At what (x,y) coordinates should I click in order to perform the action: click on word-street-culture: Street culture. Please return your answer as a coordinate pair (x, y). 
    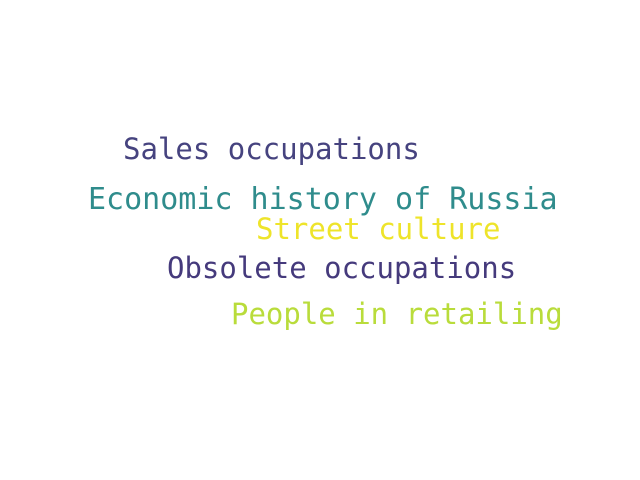
    Looking at the image, I should click on (378, 229).